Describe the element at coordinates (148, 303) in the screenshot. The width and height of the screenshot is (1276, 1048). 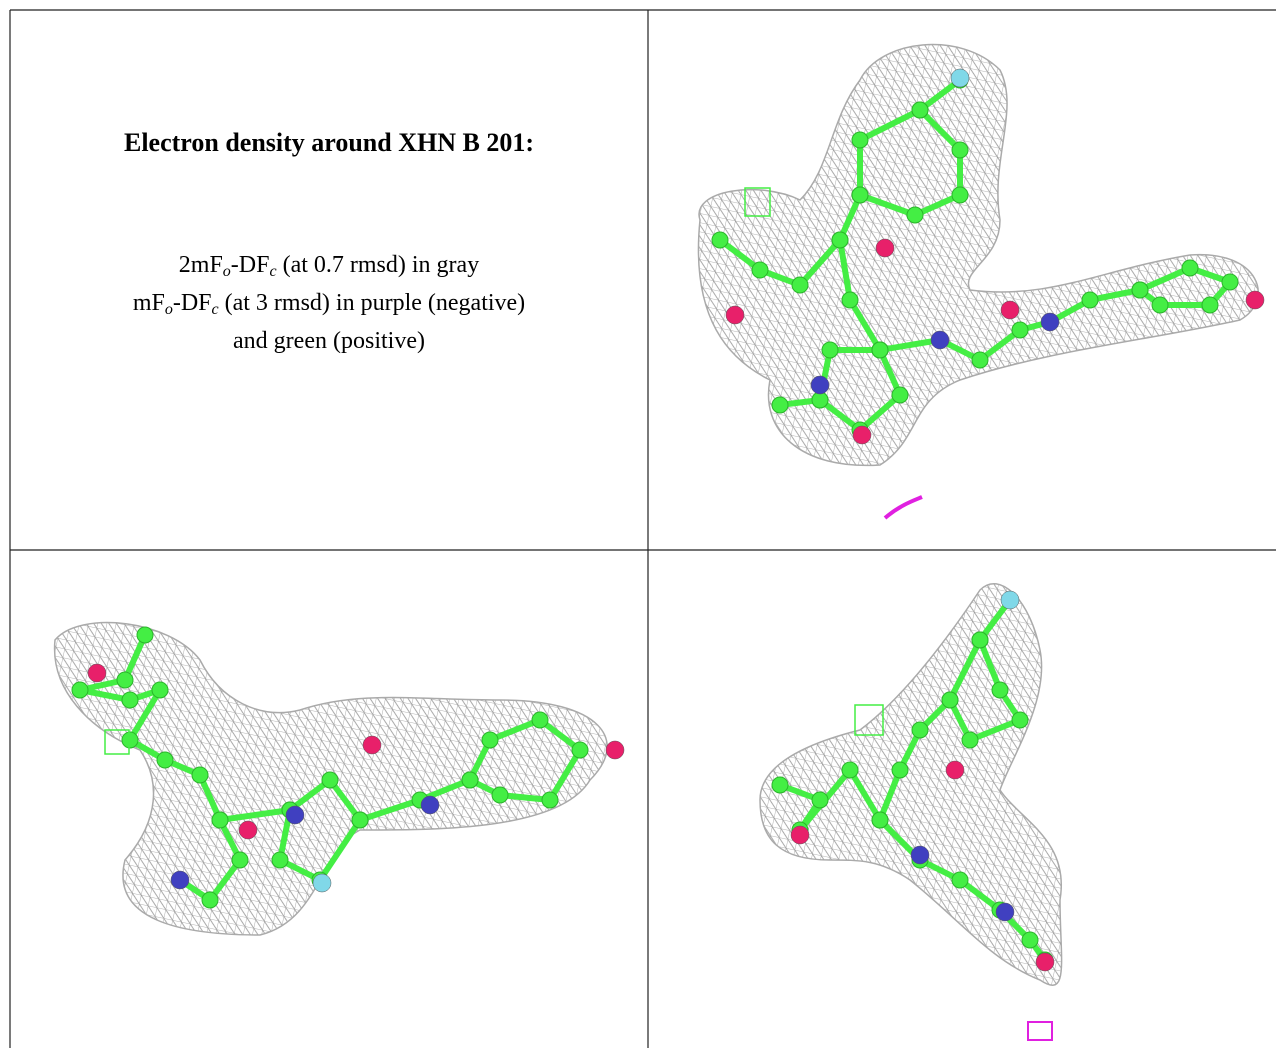
I see `text-run: mF` at that location.